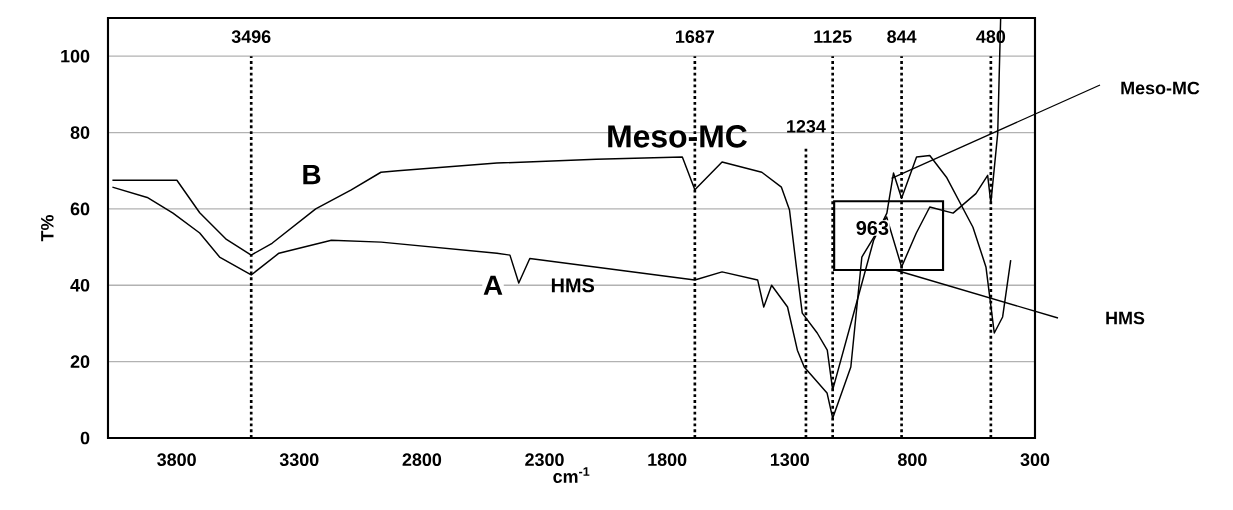 The image size is (1233, 510). I want to click on y-tick-label: 100, so click(75, 56).